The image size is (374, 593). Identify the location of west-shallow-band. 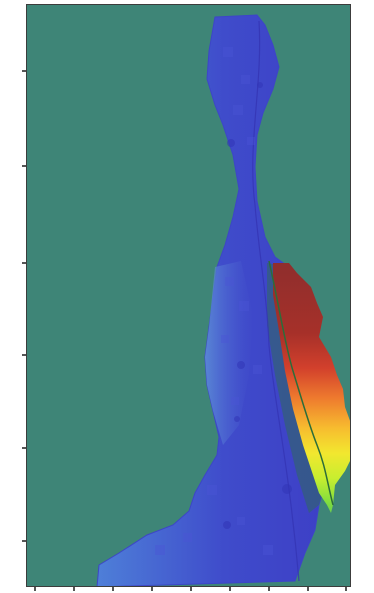
(229, 353).